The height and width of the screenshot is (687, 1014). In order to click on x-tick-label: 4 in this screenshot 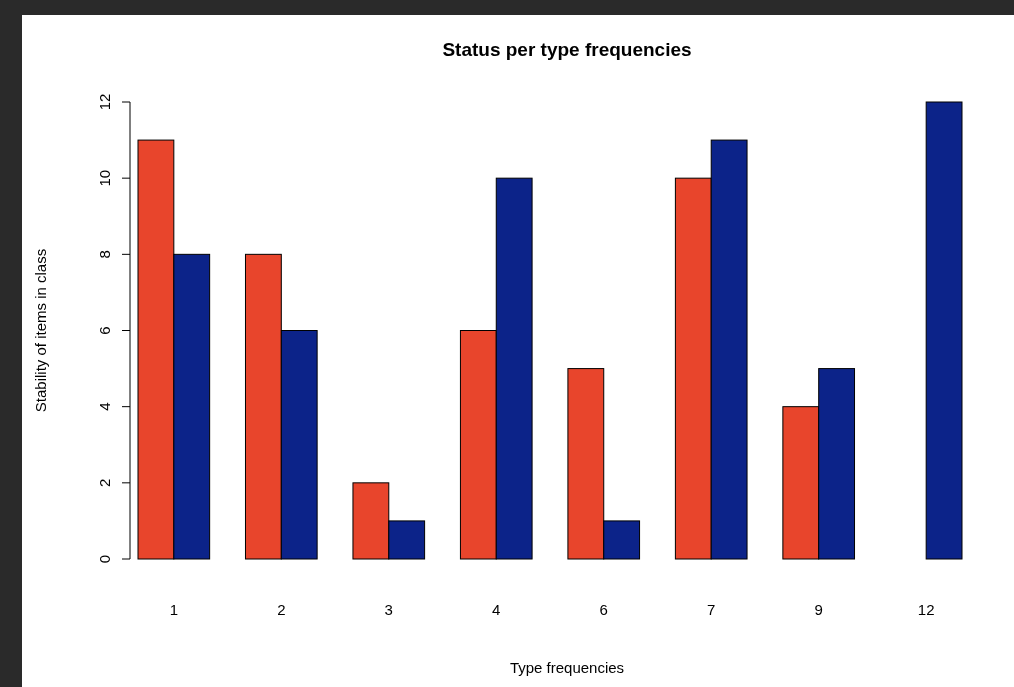, I will do `click(496, 609)`.